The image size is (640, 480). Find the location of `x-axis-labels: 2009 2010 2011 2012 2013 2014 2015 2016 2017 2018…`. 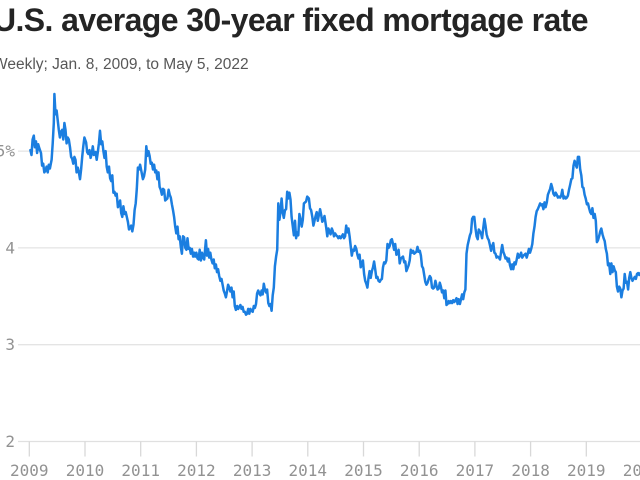

x-axis-labels: 2009 2010 2011 2012 2013 2014 2015 2016 2017 2018… is located at coordinates (325, 470).